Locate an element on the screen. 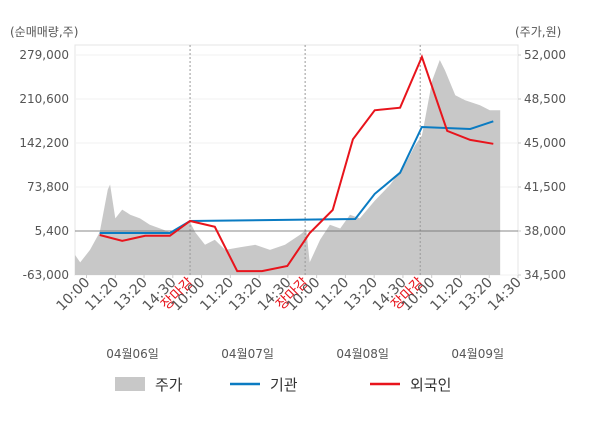 Image resolution: width=600 pixels, height=432 pixels. y2-tick-label: 45,000 is located at coordinates (545, 143).